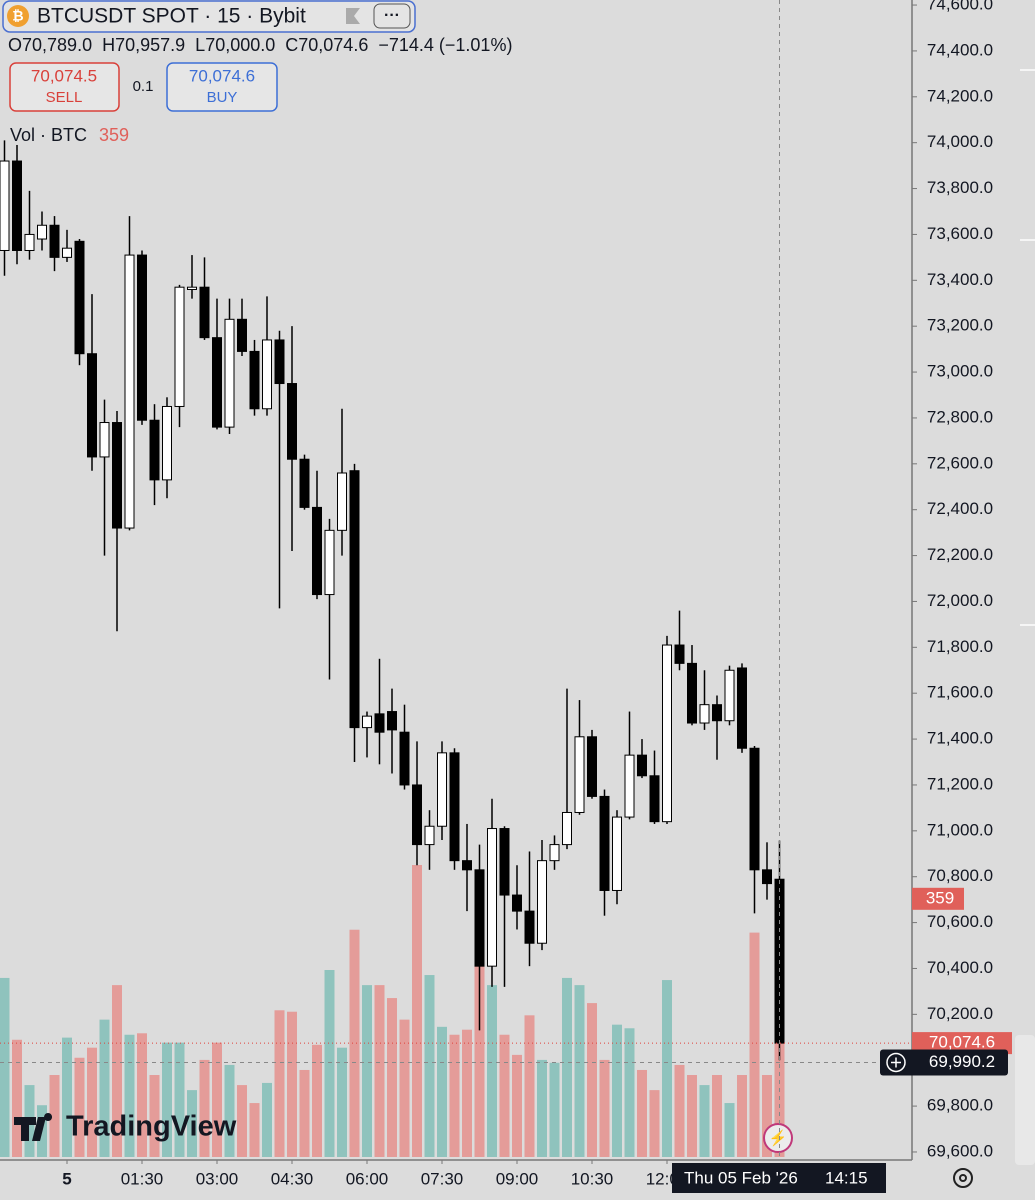  What do you see at coordinates (367, 1178) in the screenshot?
I see `x-tick-label: 06:00` at bounding box center [367, 1178].